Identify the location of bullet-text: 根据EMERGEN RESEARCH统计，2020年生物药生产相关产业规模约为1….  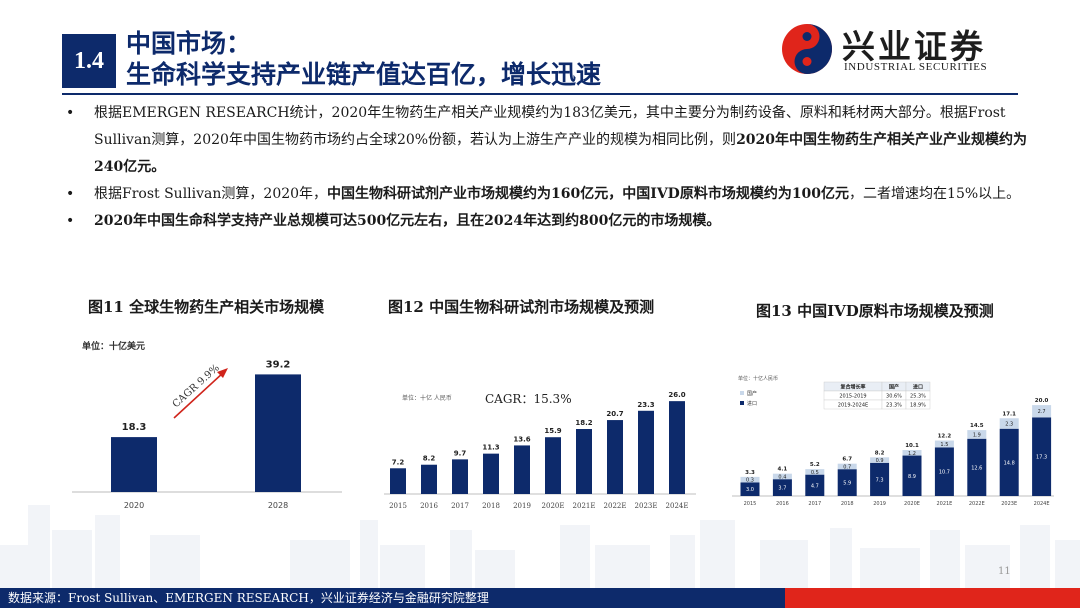
(560, 140).